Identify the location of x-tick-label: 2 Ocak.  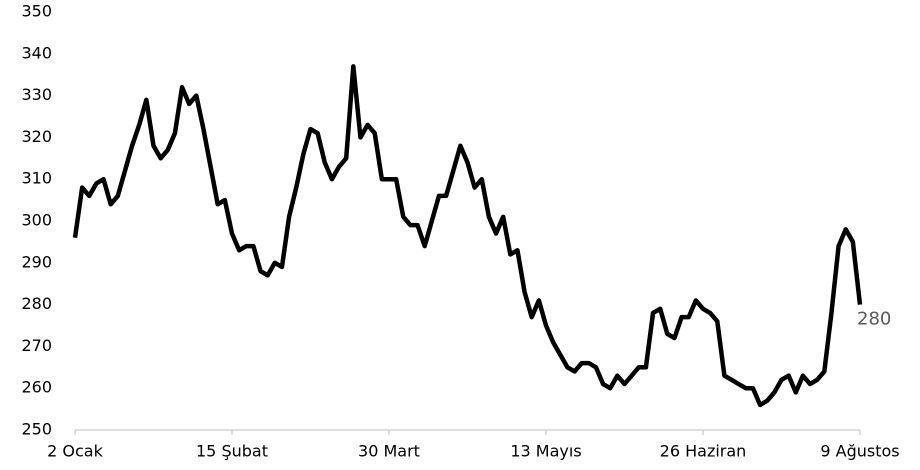
(75, 451).